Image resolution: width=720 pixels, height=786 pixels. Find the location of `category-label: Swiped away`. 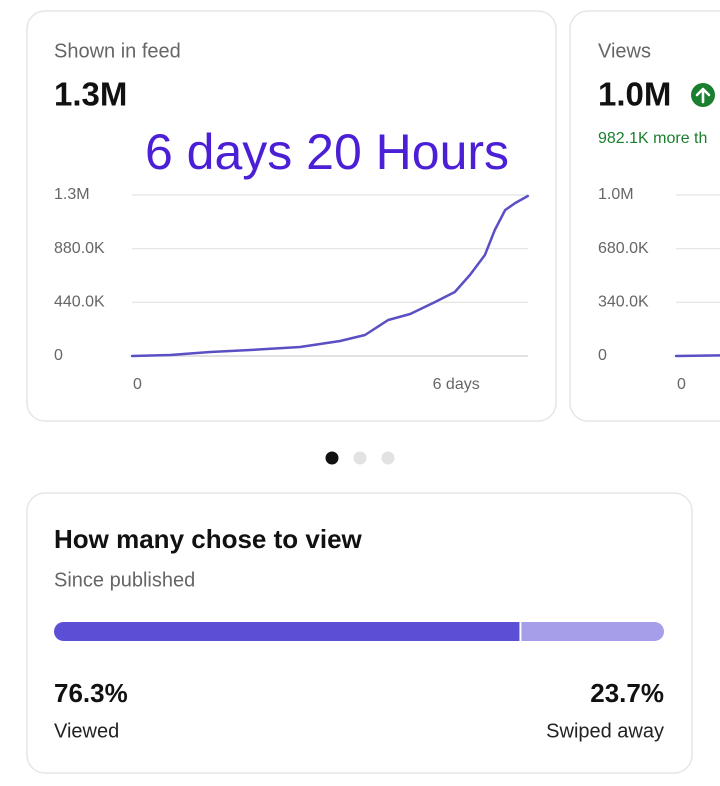

category-label: Swiped away is located at coordinates (605, 731).